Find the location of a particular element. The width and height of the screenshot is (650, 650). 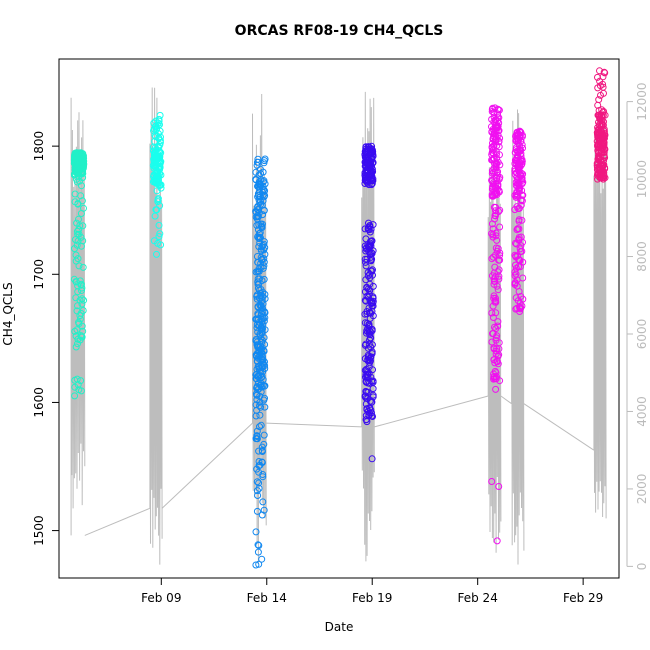

y2-tick-label: 4000 is located at coordinates (642, 411).